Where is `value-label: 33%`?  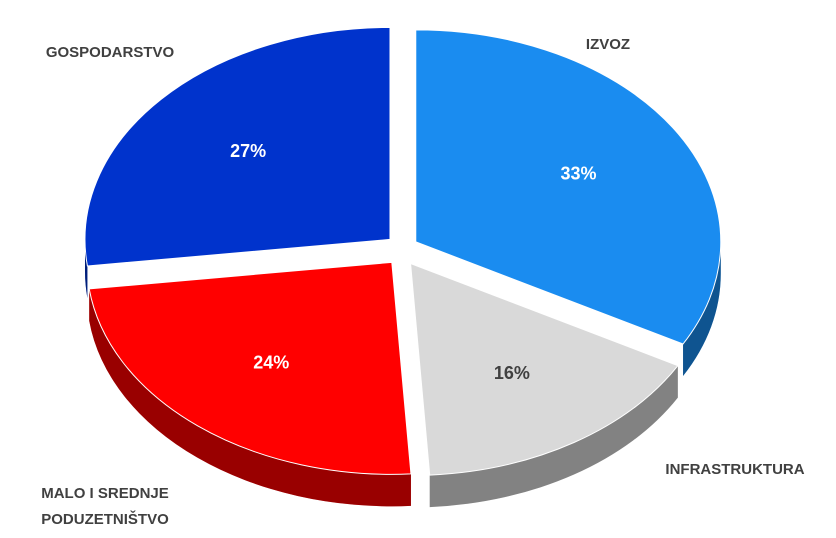
value-label: 33% is located at coordinates (579, 174).